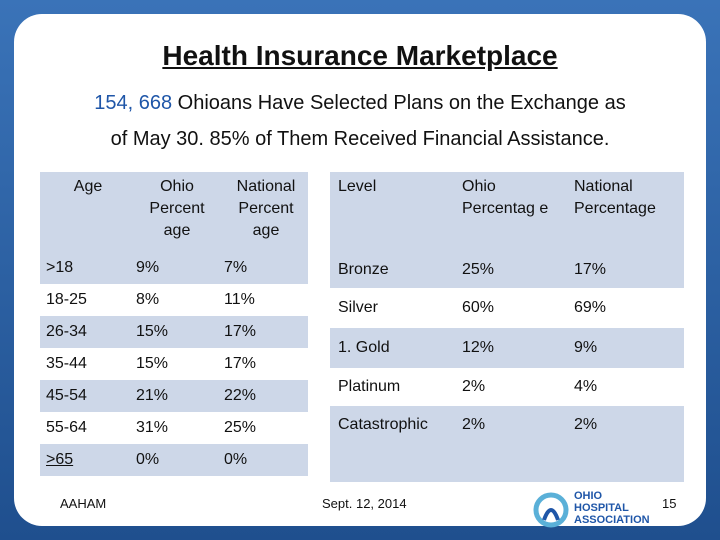  I want to click on table-row: Catastrophic 2% 2%, so click(507, 444).